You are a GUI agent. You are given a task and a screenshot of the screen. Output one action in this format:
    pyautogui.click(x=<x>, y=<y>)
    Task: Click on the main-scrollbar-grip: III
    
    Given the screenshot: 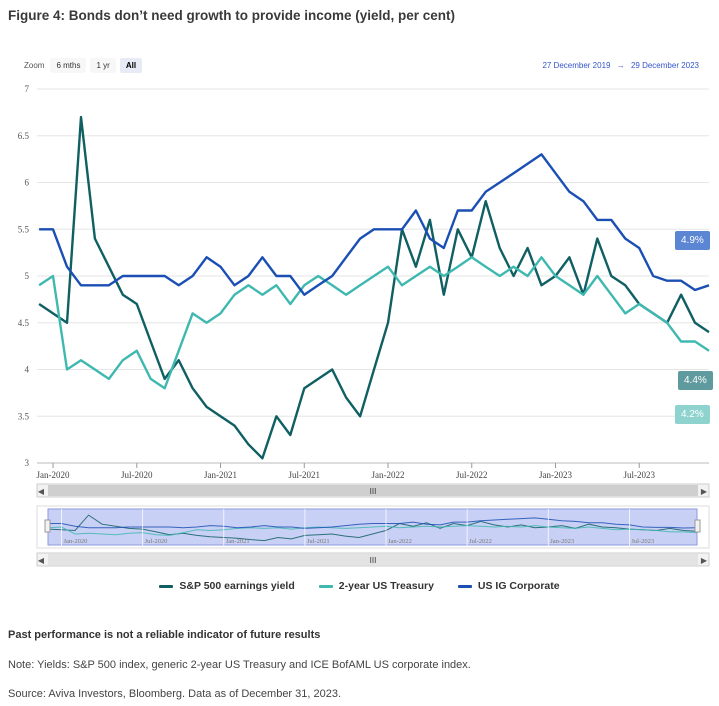 What is the action you would take?
    pyautogui.click(x=373, y=491)
    